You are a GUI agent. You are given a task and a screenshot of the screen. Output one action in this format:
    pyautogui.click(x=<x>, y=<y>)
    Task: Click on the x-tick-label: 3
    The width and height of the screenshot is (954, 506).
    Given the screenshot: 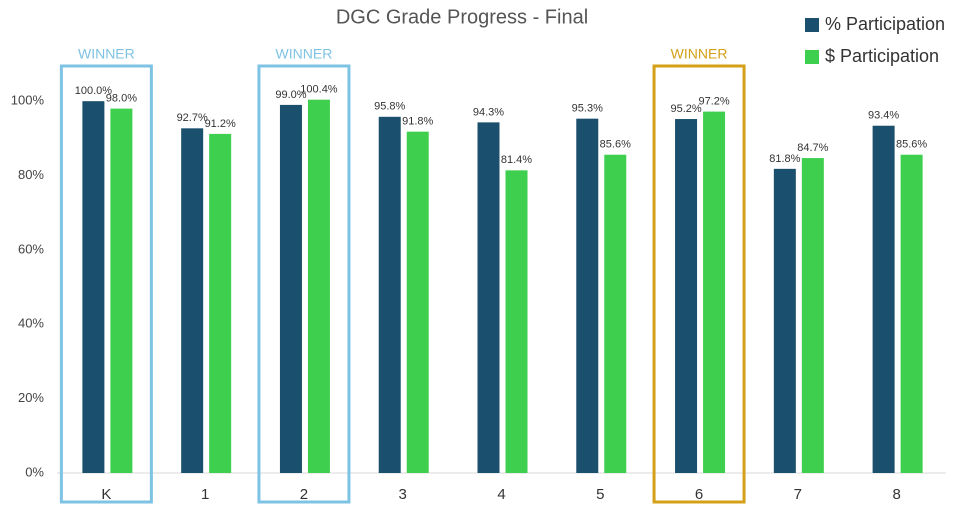 What is the action you would take?
    pyautogui.click(x=403, y=494)
    